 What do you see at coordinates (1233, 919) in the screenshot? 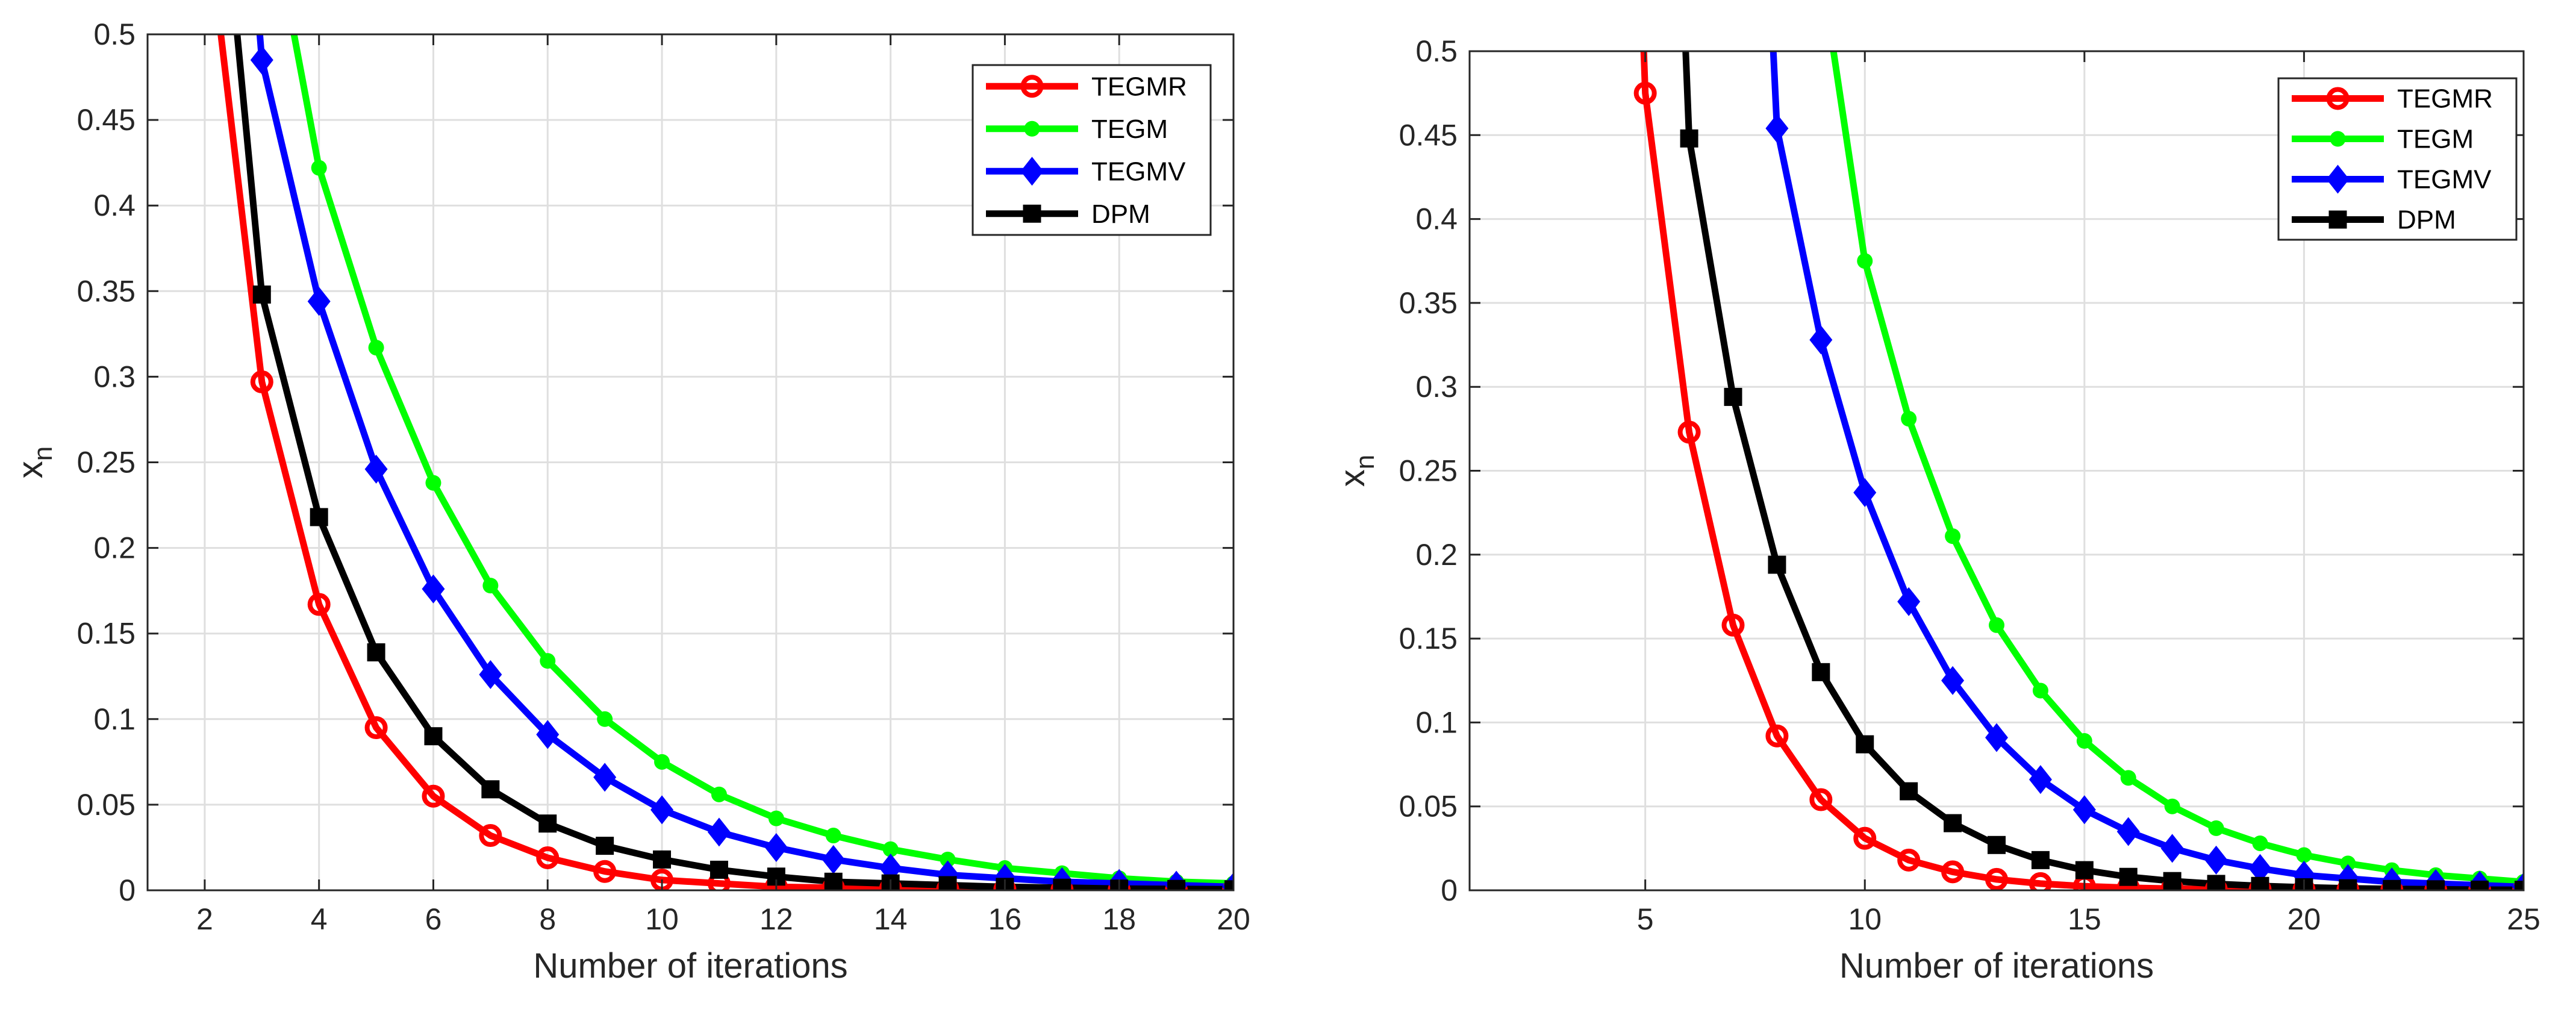
I see `x-tick-label: 20` at bounding box center [1233, 919].